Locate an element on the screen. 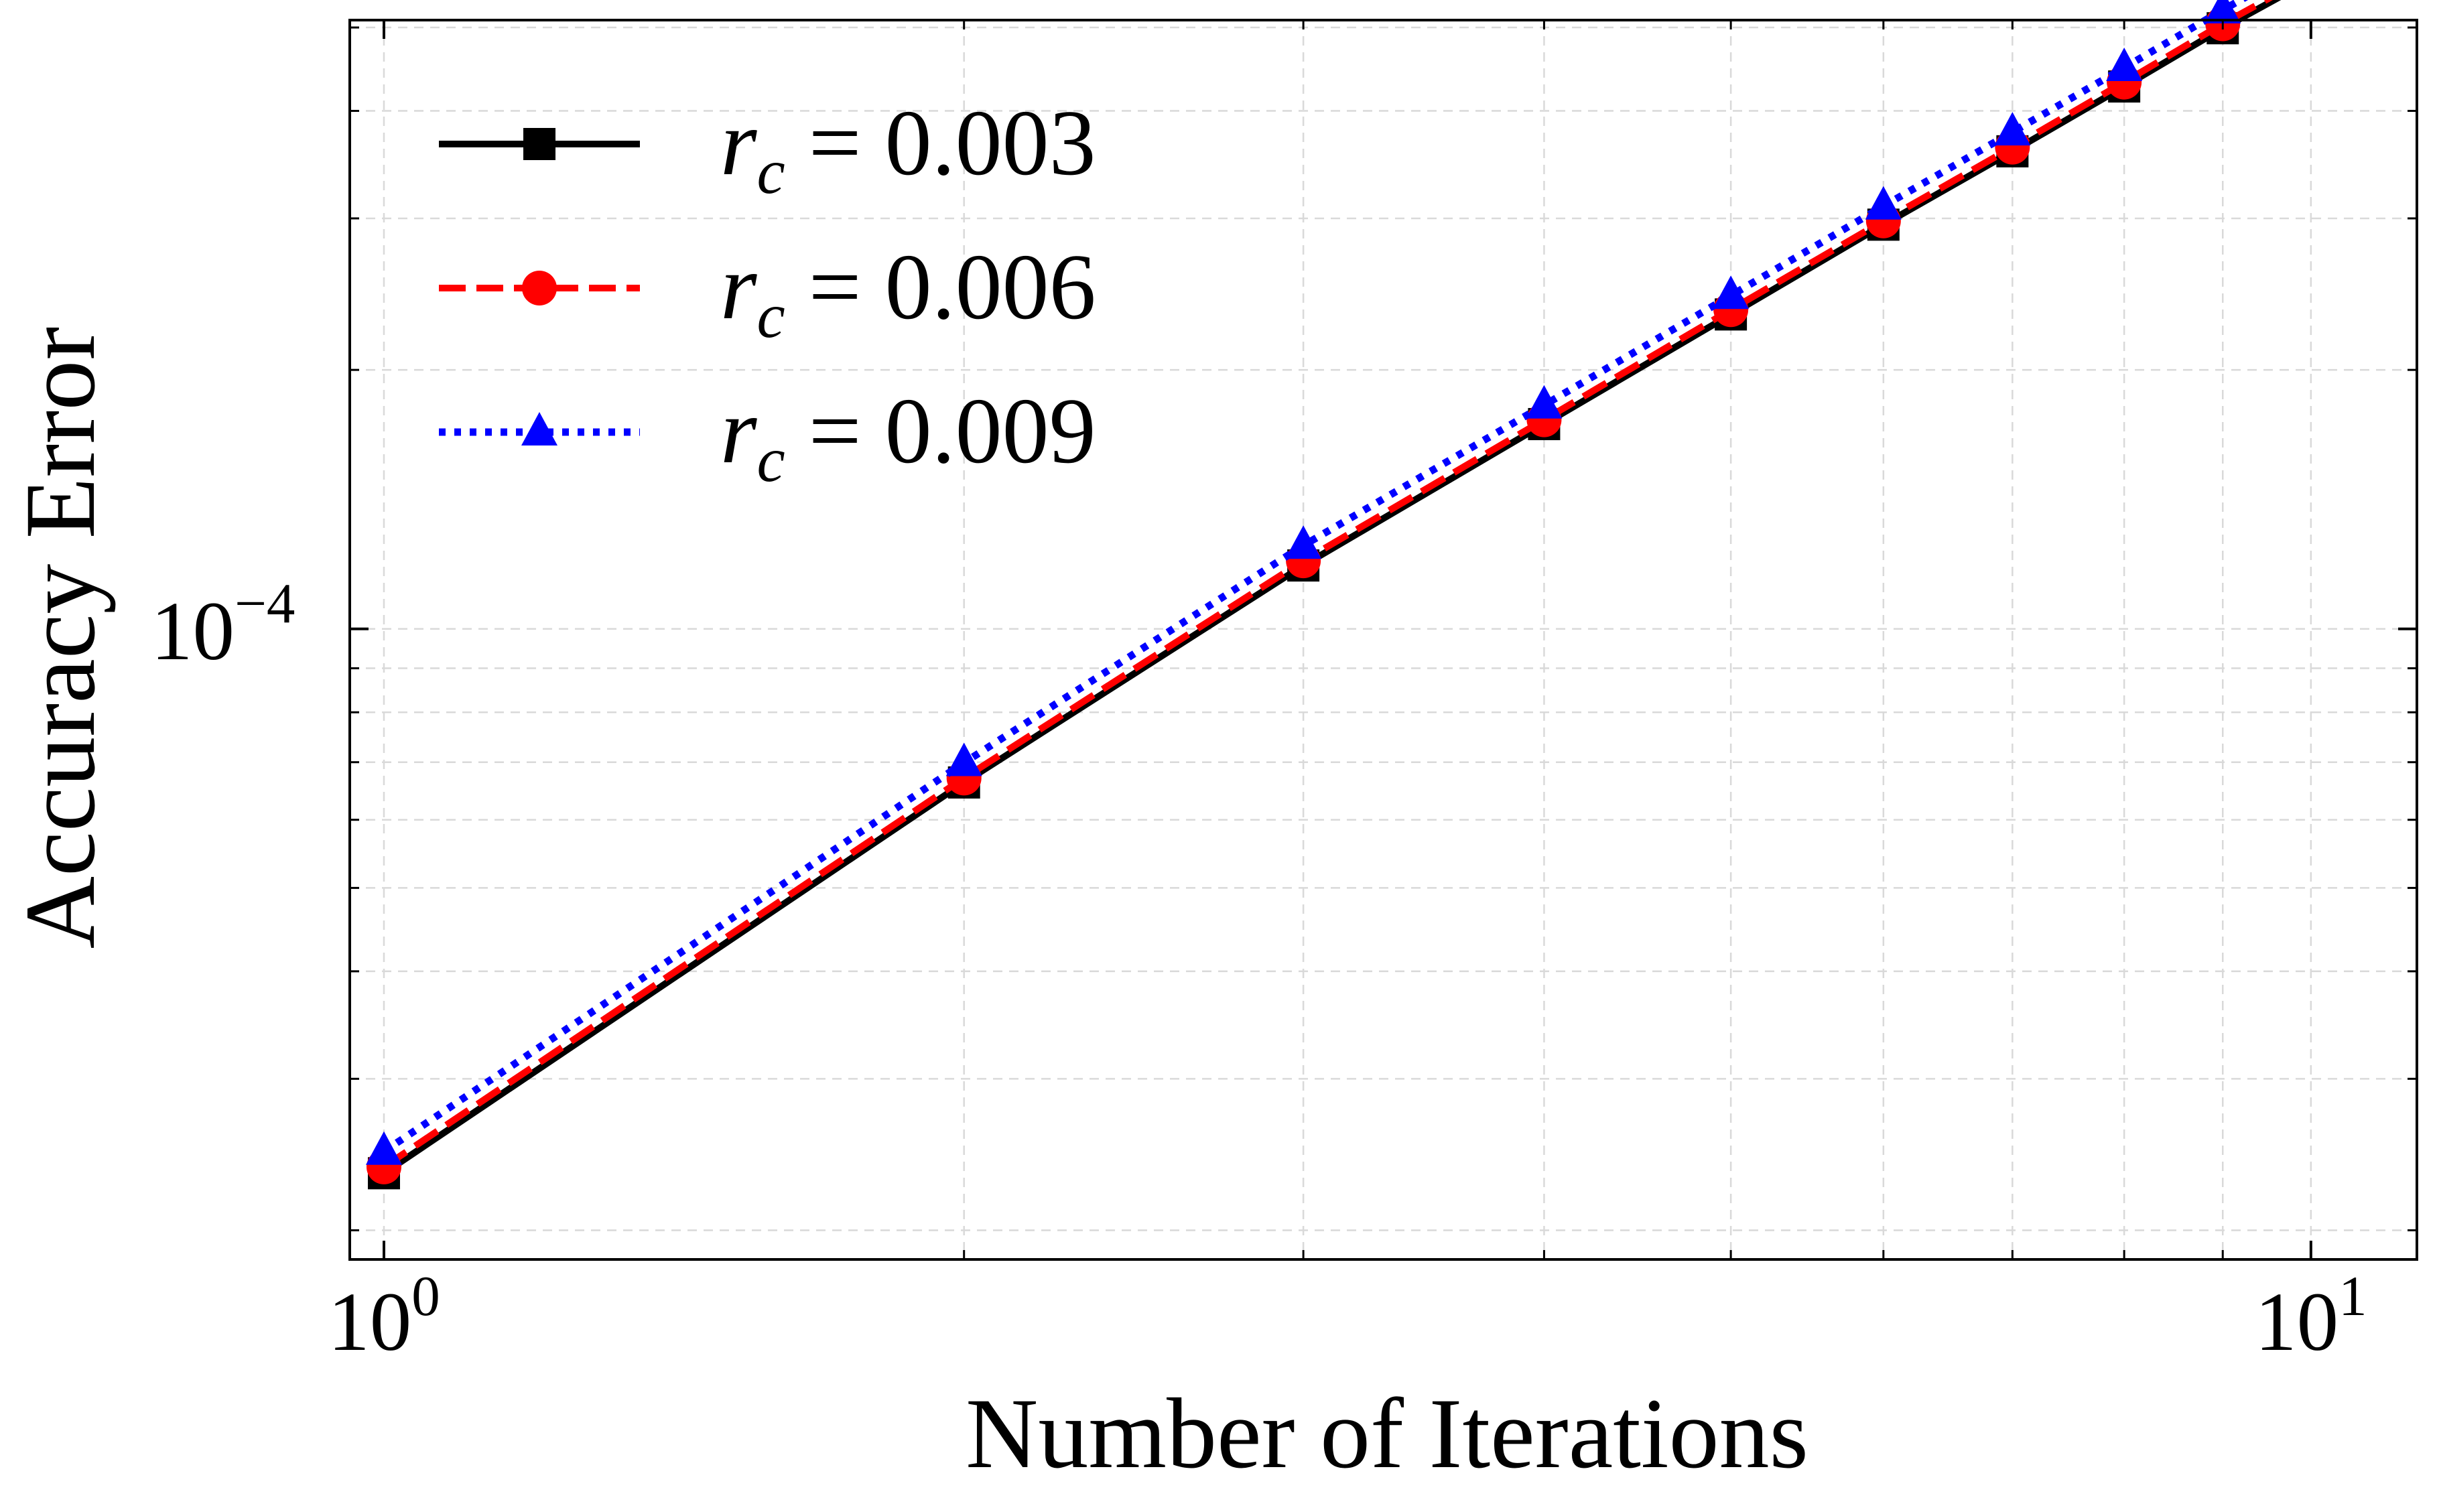 The width and height of the screenshot is (2437, 1512). legend-entry-2: rc = 0.009 is located at coordinates (767, 437).